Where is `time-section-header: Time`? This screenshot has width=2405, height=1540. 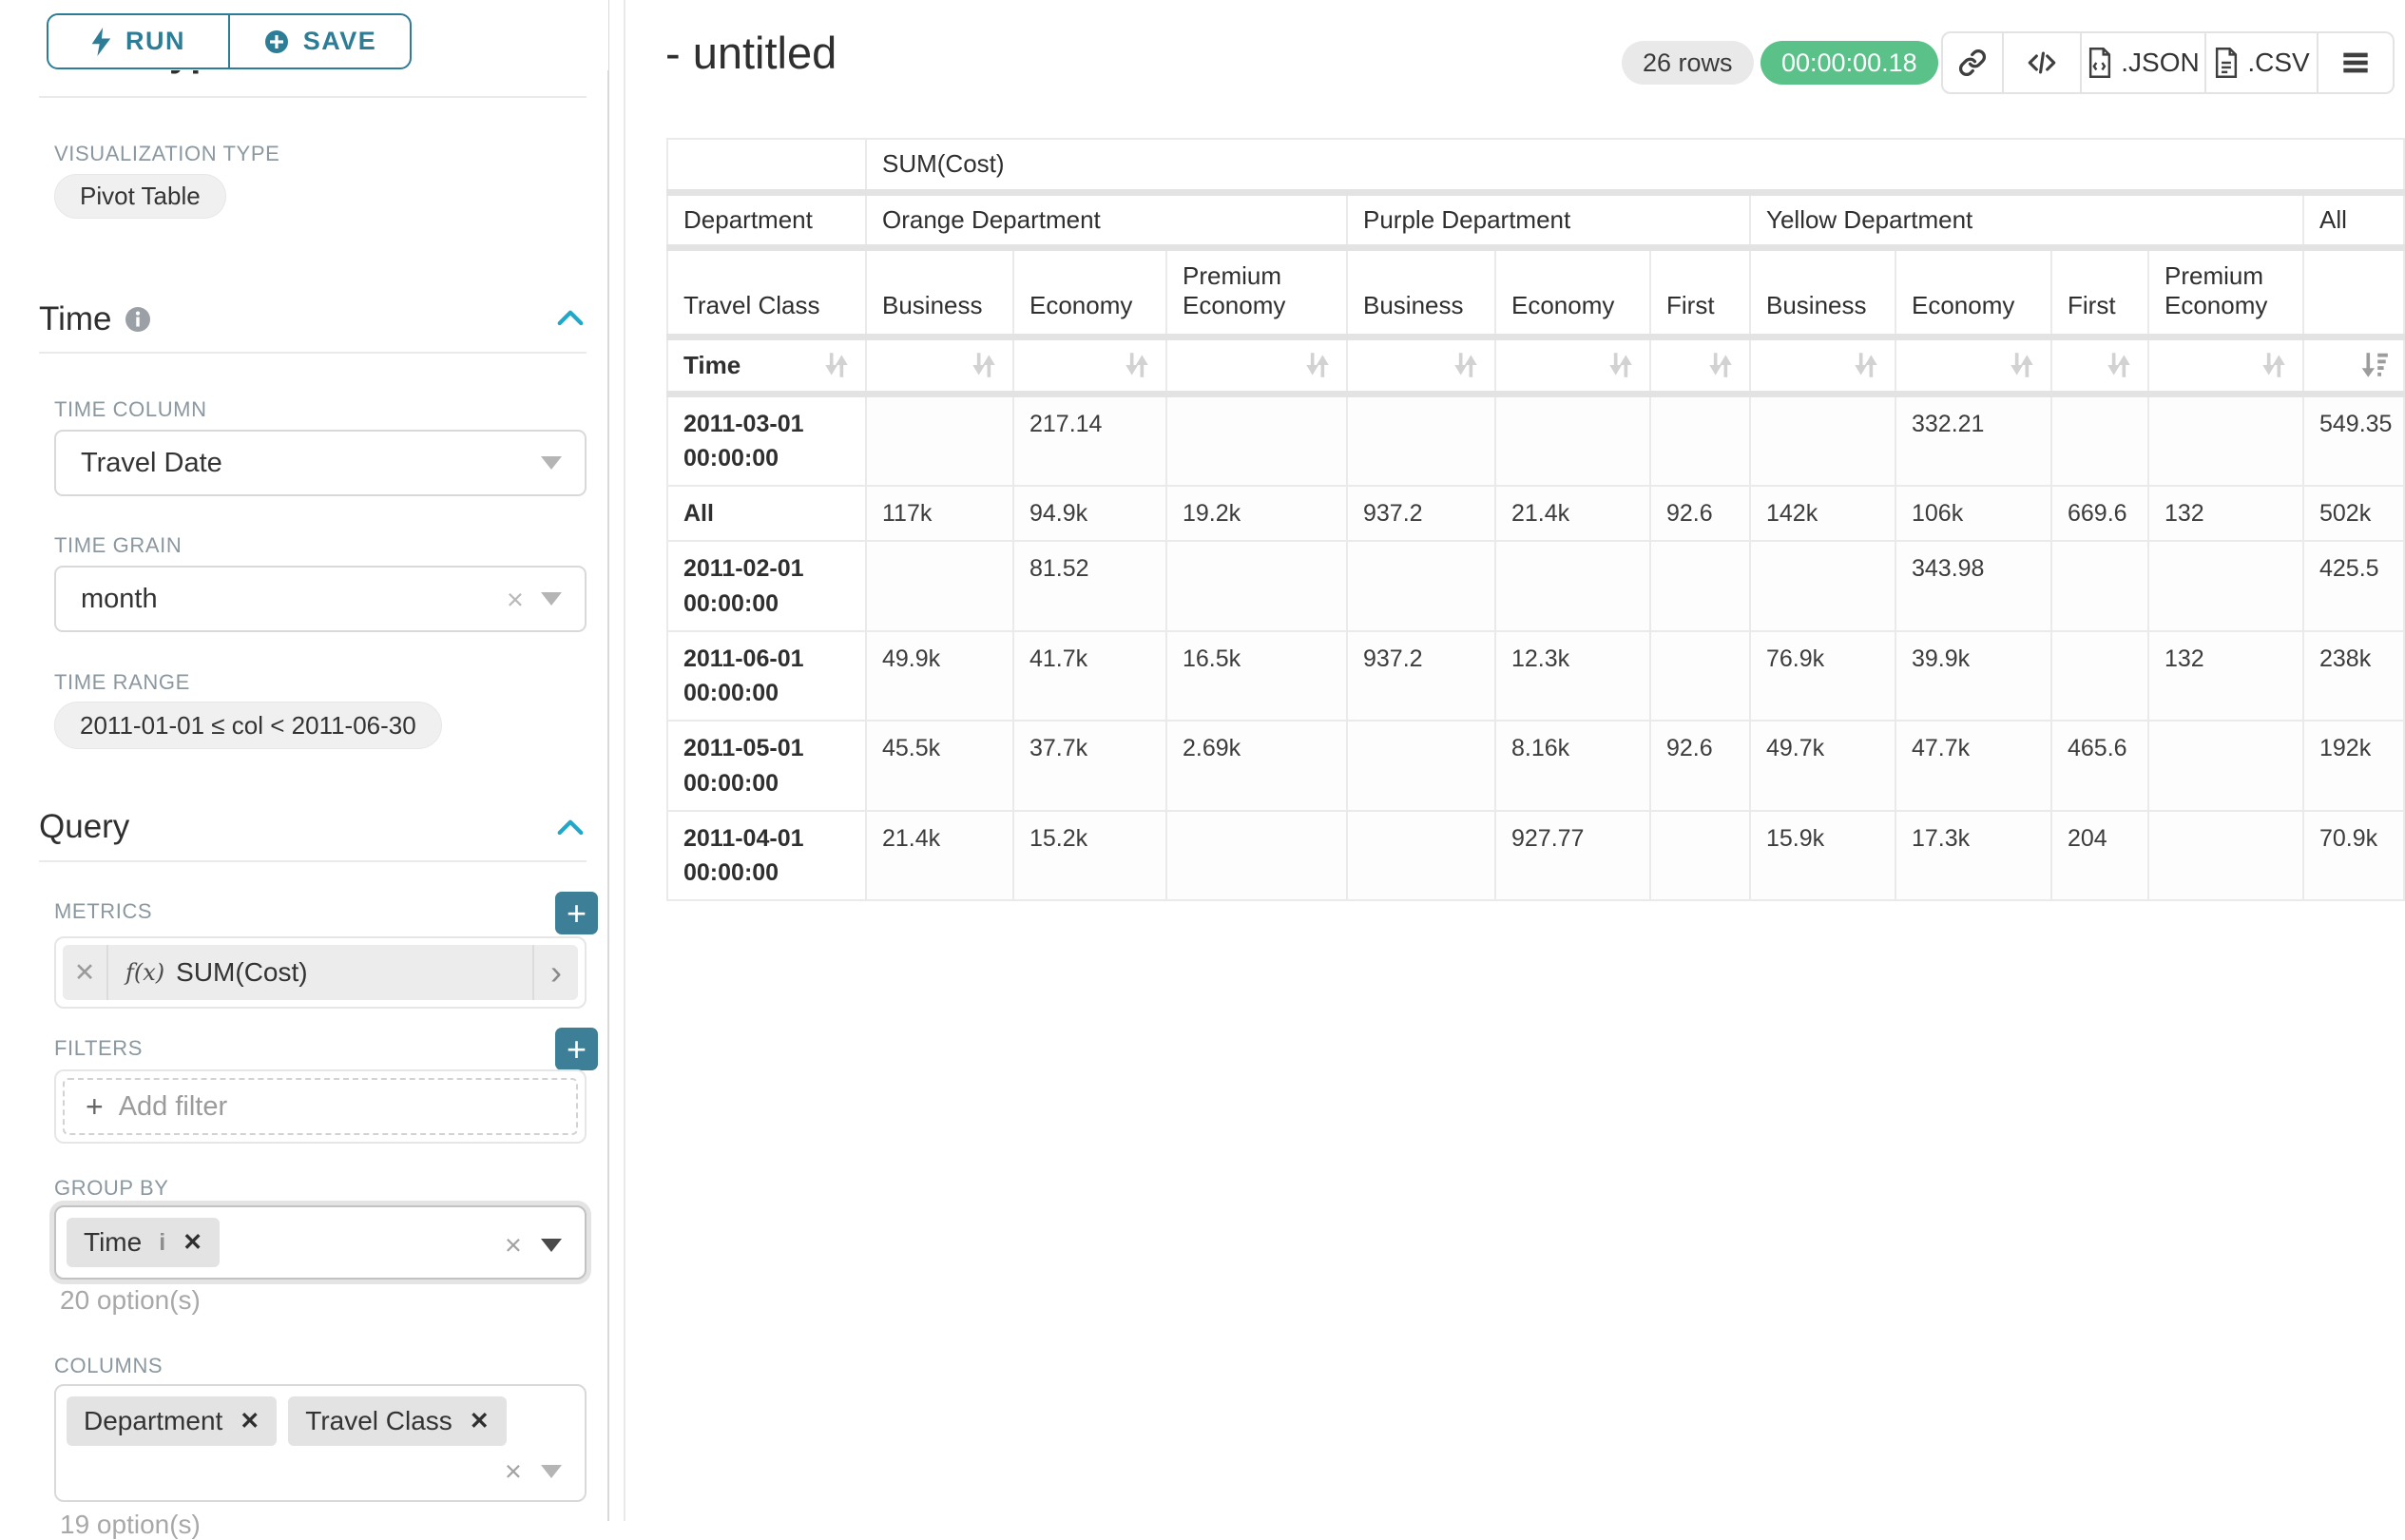
time-section-header: Time is located at coordinates (95, 319).